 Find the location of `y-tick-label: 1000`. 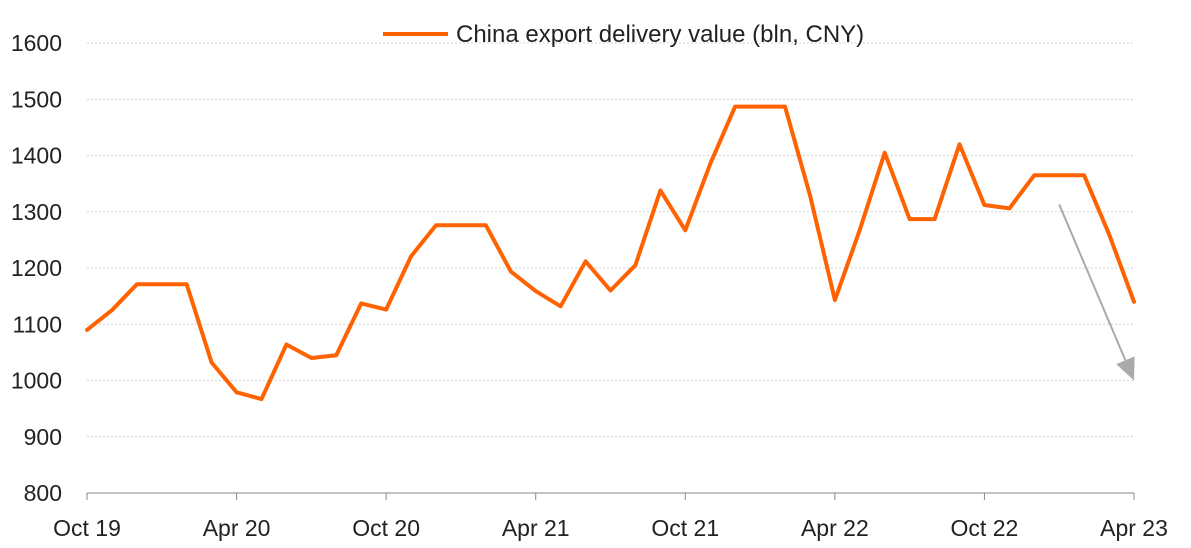

y-tick-label: 1000 is located at coordinates (36, 381).